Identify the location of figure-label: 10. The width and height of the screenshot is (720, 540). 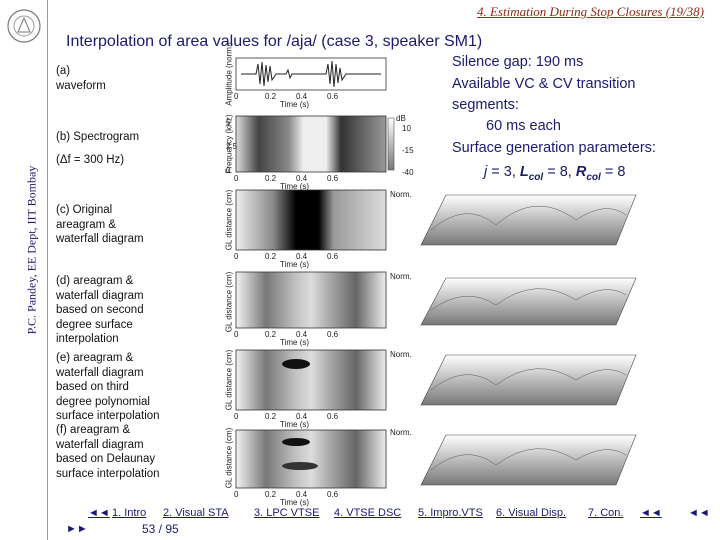
(406, 128).